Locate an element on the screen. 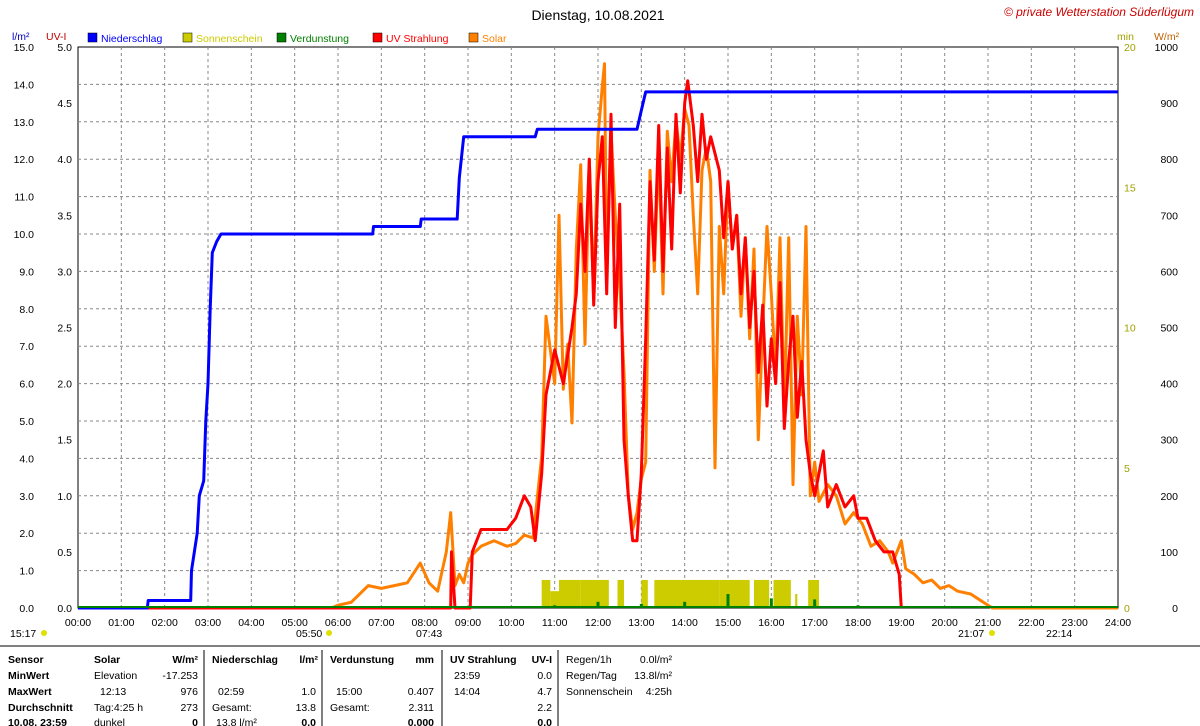 This screenshot has height=726, width=1200. left1-tick-label: 7.0 is located at coordinates (26, 347).